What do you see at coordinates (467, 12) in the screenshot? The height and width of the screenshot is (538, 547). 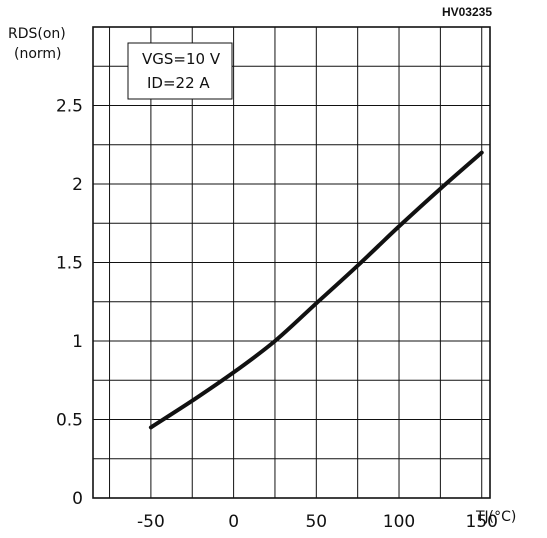 I see `figure-code: HV03235` at bounding box center [467, 12].